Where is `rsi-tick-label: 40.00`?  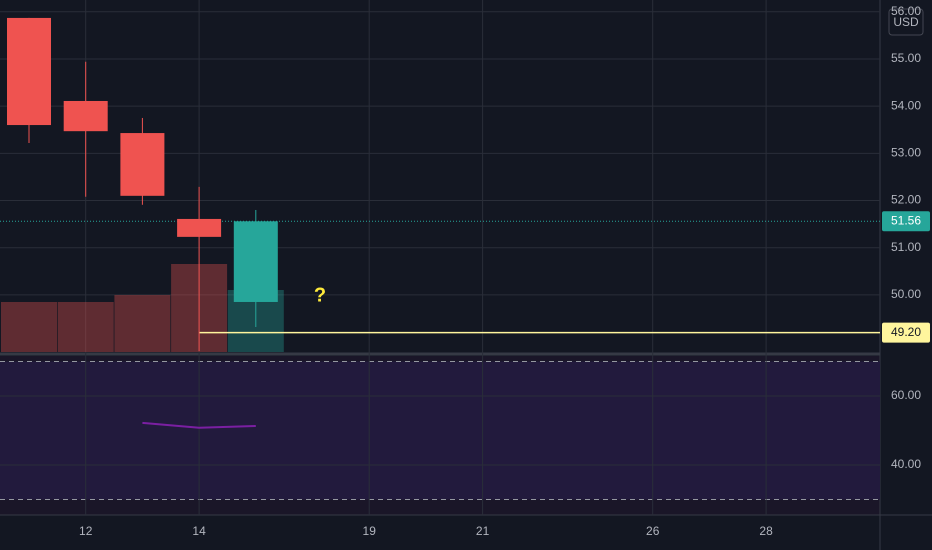 rsi-tick-label: 40.00 is located at coordinates (906, 464).